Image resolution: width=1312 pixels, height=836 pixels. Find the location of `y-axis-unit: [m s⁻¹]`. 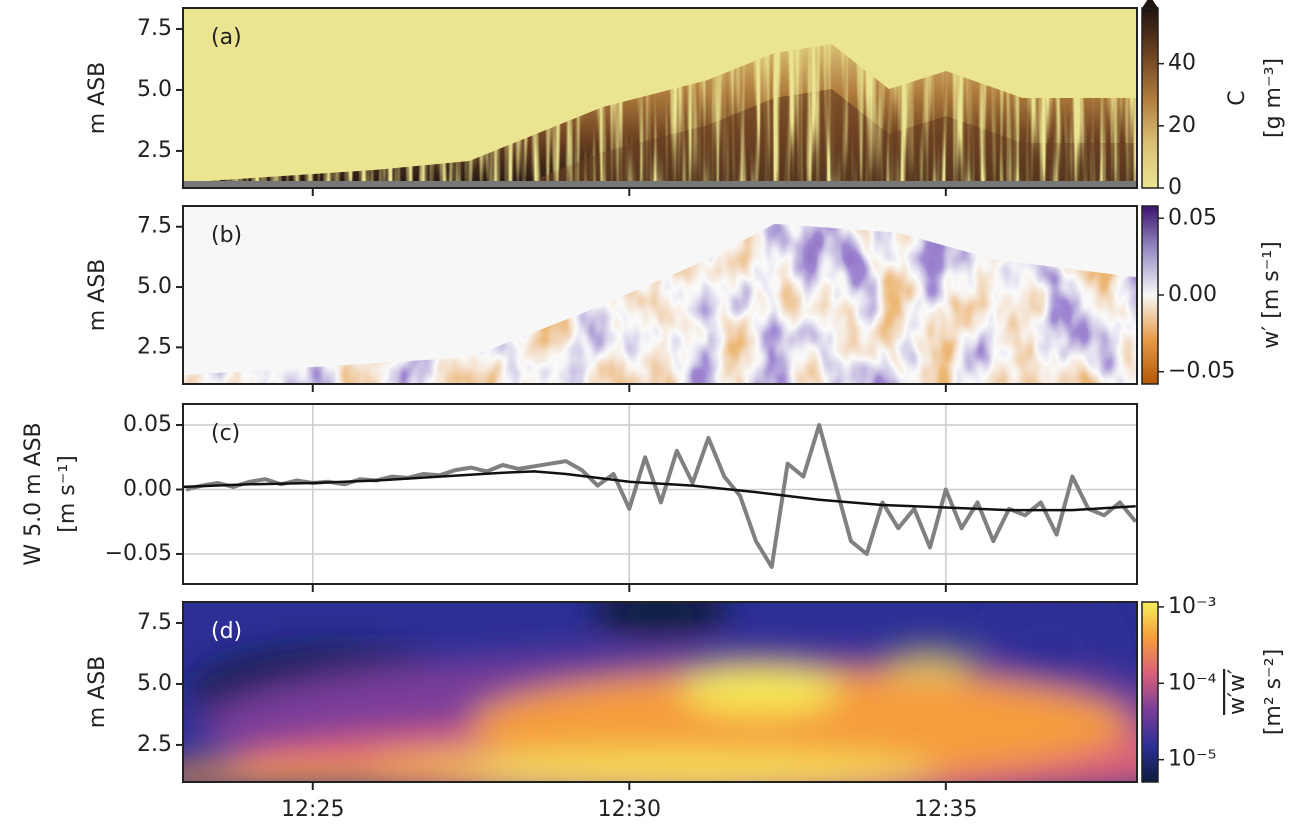

y-axis-unit: [m s⁻¹] is located at coordinates (67, 493).